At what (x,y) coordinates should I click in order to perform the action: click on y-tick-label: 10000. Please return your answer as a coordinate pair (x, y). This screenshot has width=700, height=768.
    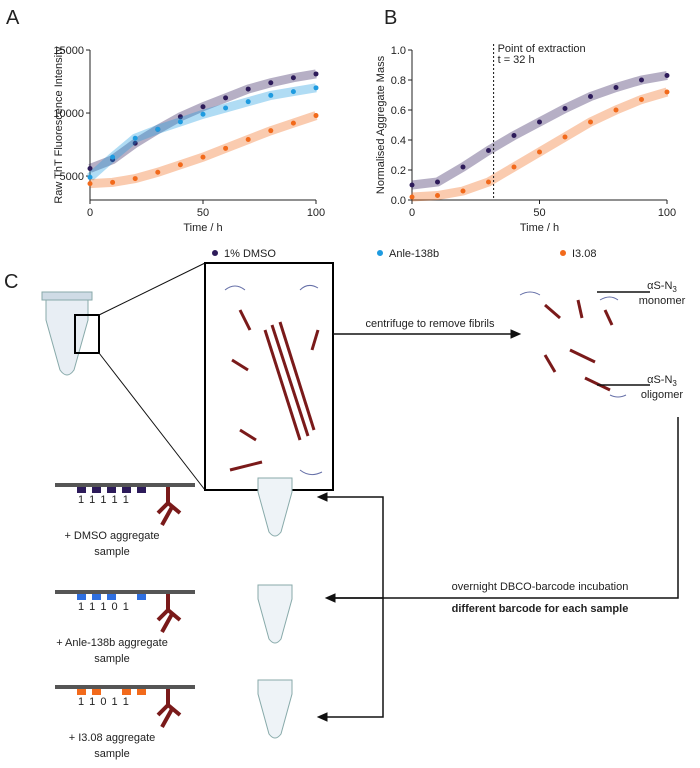
    Looking at the image, I should click on (68, 114).